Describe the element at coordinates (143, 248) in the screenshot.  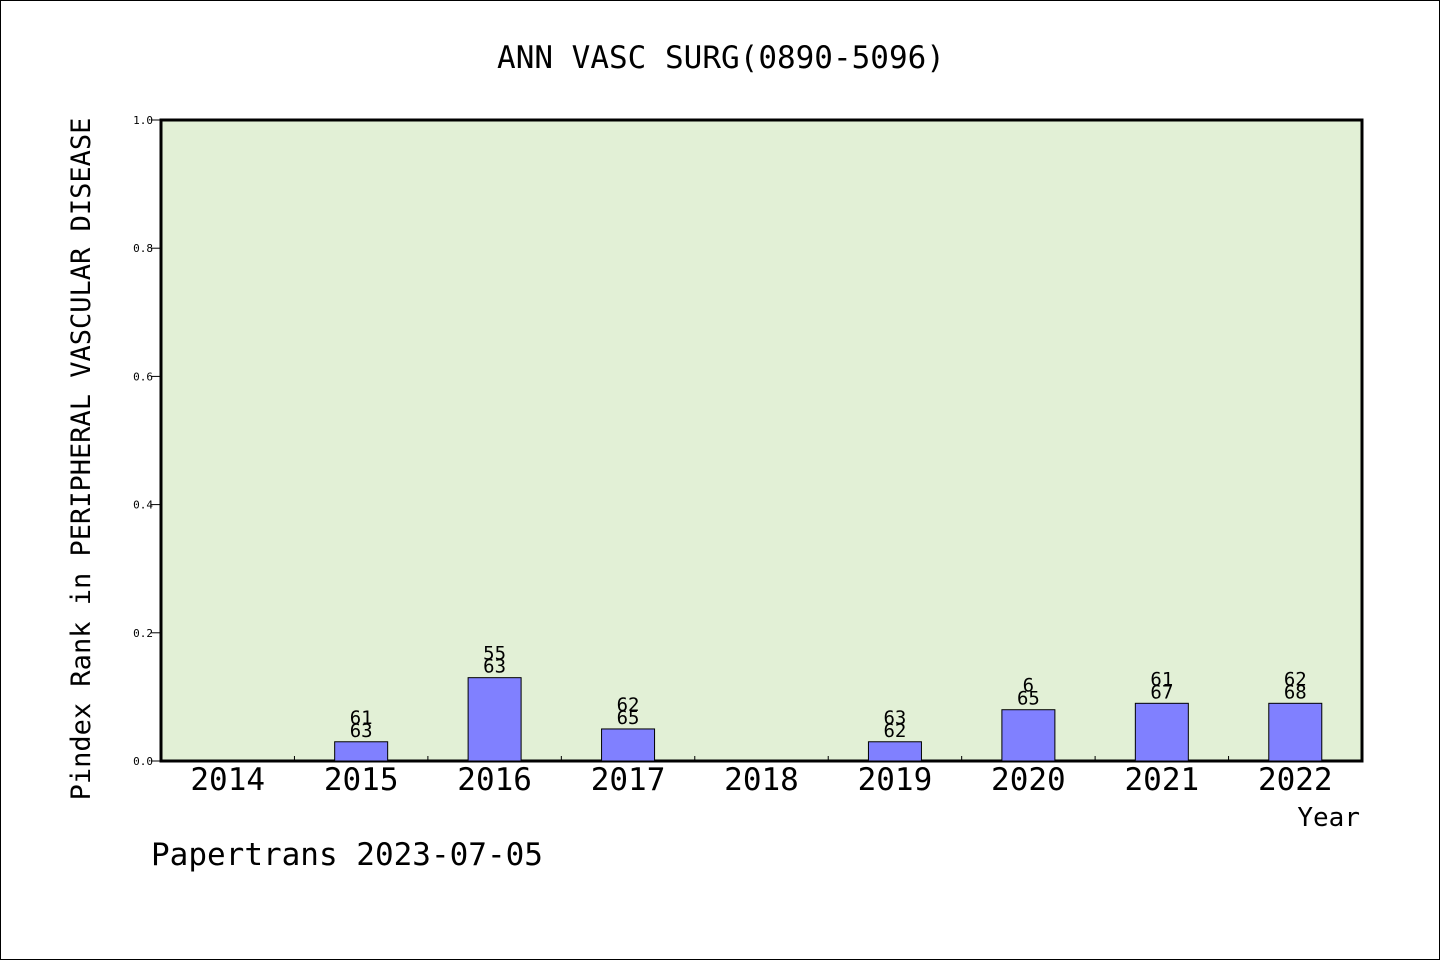
I see `y-tick-label-0.8: 0.8` at that location.